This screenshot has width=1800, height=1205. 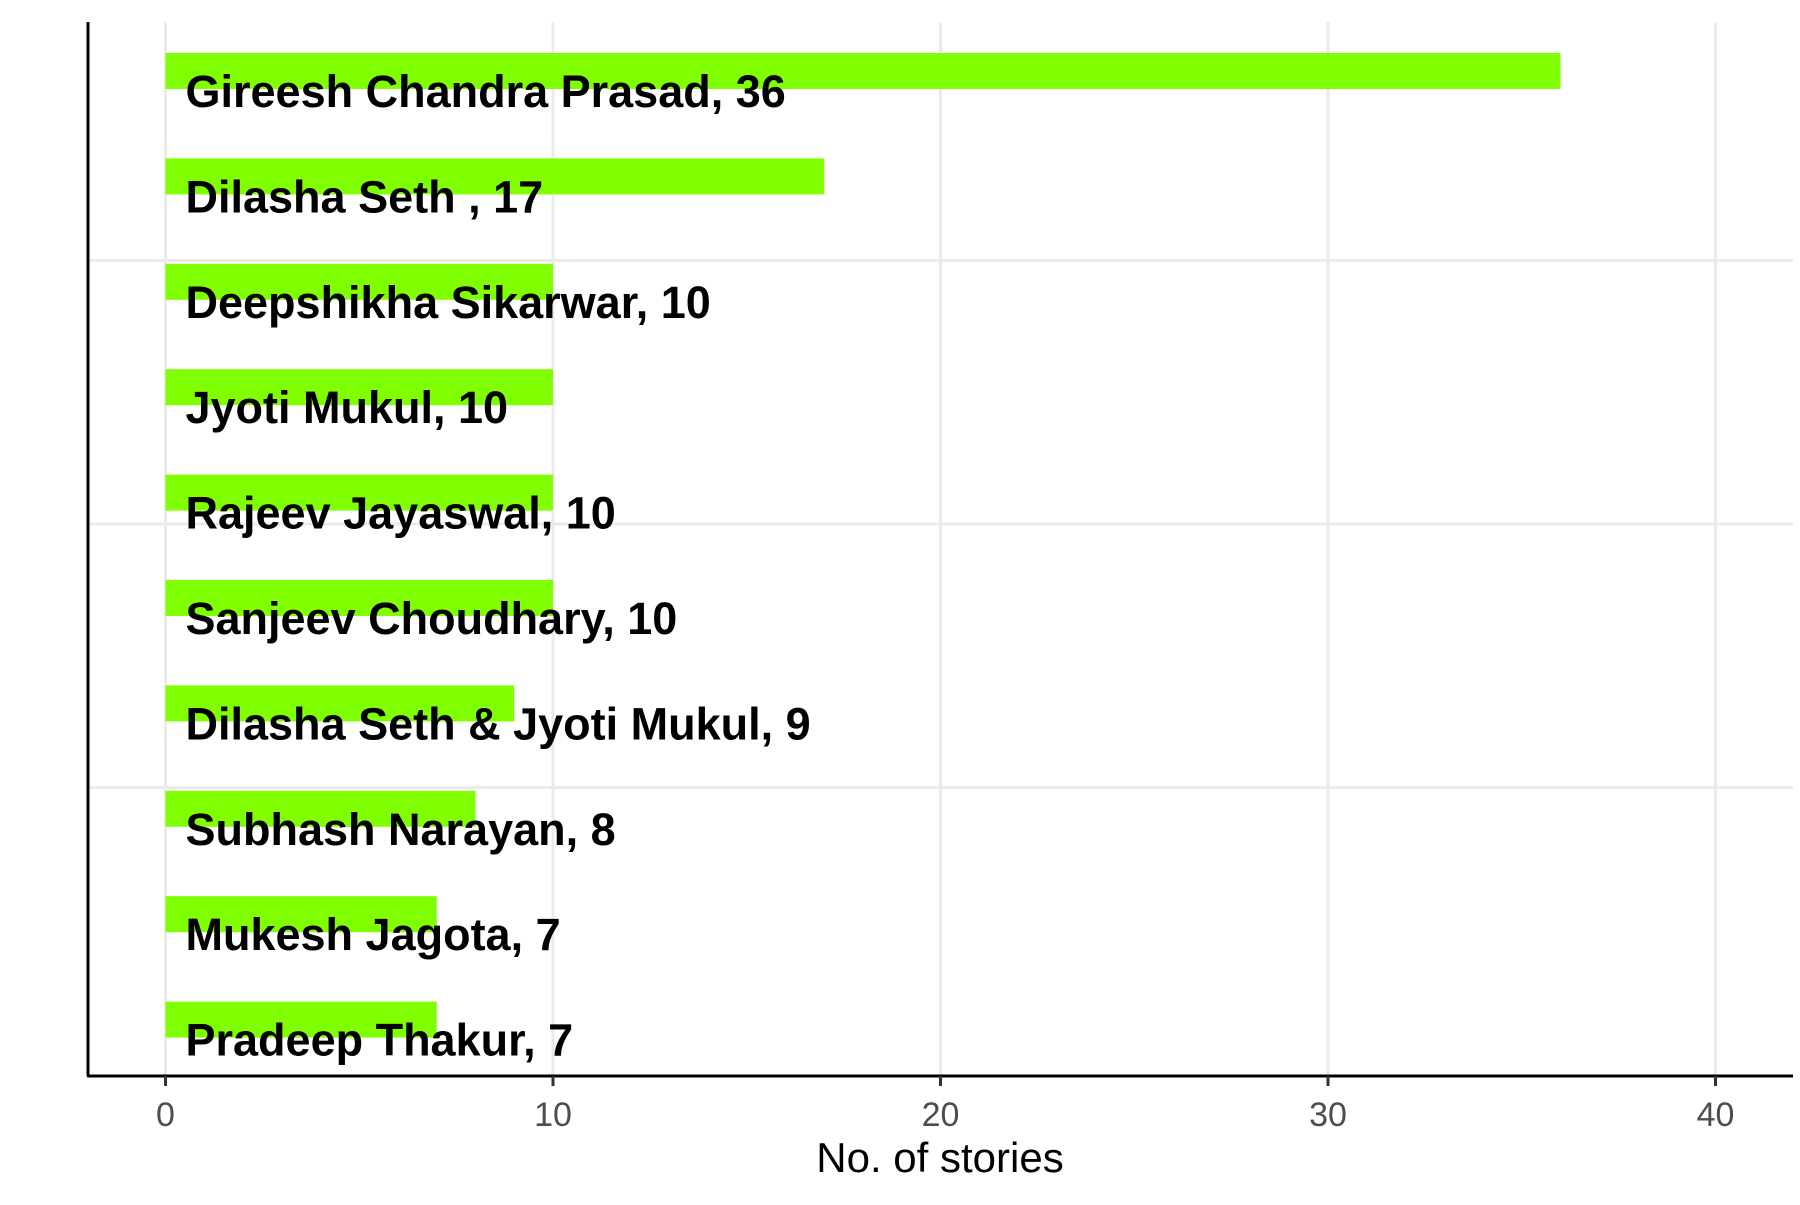 I want to click on bar-data-label: Mukesh Jagota, 7, so click(x=373, y=934).